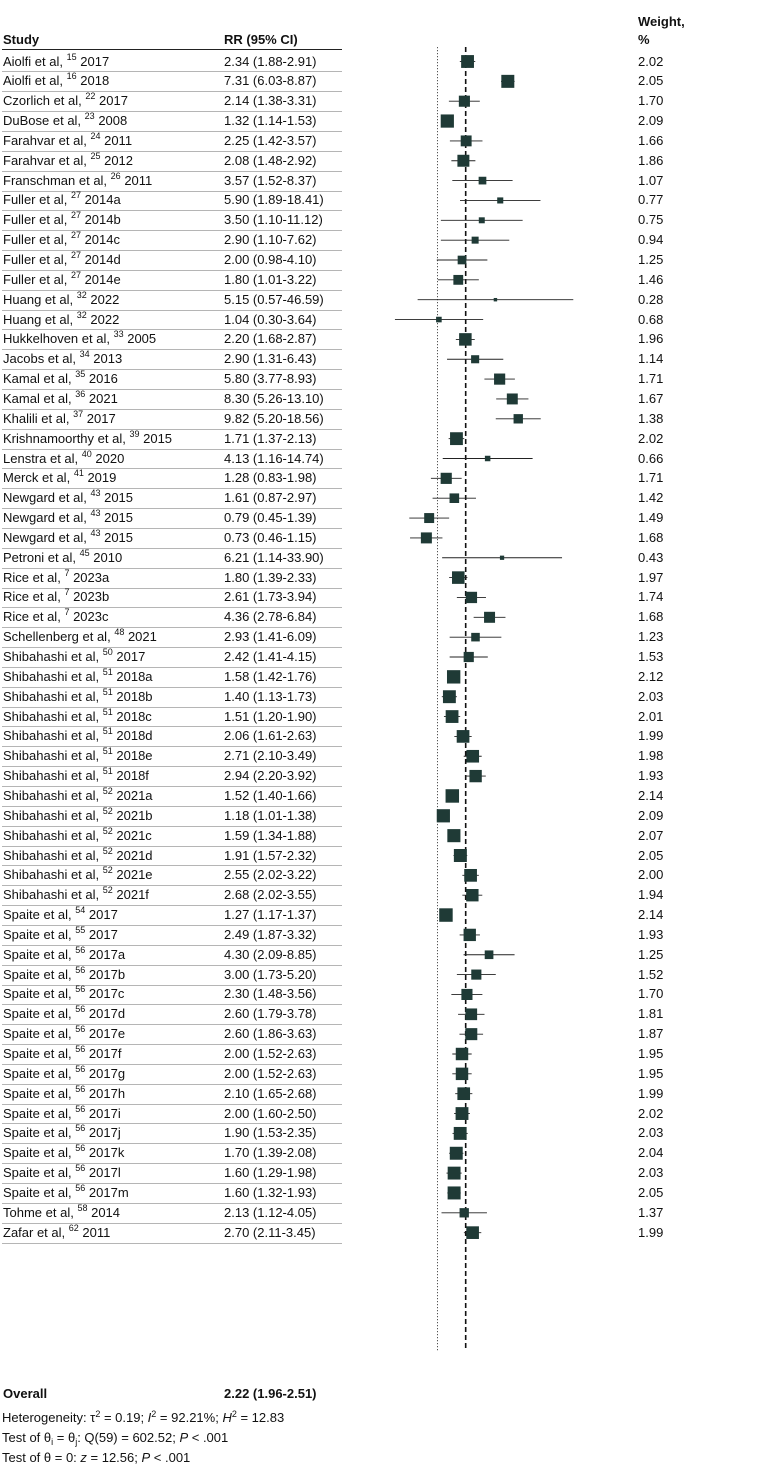 This screenshot has height=1466, width=783. I want to click on study-author: DuBose et al,, so click(42, 121).